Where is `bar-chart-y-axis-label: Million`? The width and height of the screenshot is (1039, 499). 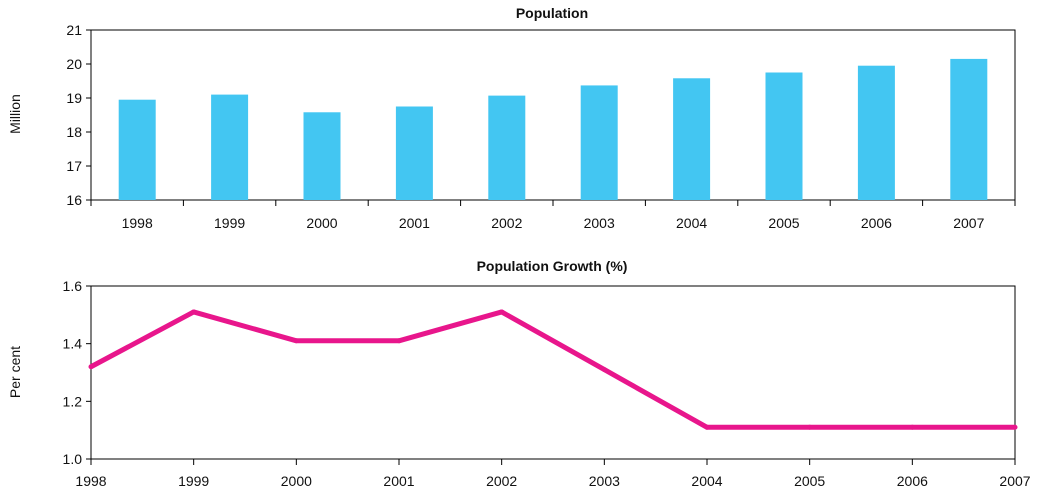 bar-chart-y-axis-label: Million is located at coordinates (15, 114).